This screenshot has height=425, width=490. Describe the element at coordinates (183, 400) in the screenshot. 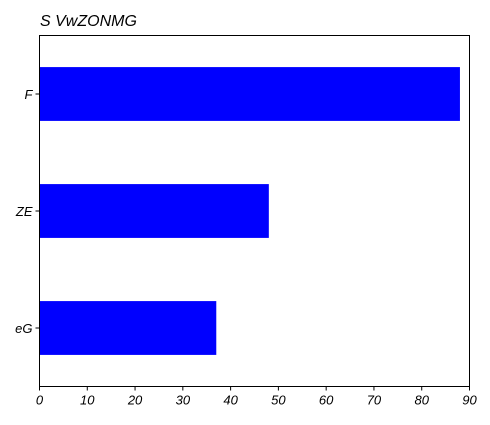

I see `x-tick-label: 30` at that location.